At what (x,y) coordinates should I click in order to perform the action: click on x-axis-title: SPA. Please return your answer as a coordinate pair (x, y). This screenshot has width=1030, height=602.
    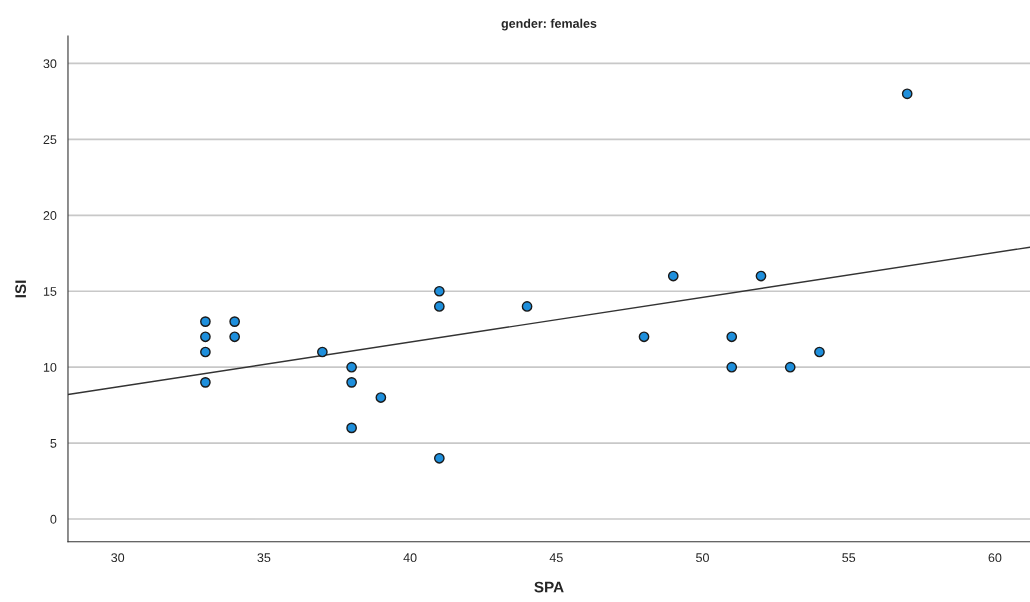
    Looking at the image, I should click on (549, 587).